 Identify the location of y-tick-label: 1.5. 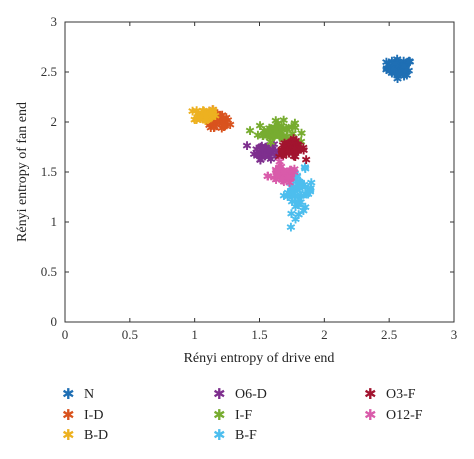
(49, 171).